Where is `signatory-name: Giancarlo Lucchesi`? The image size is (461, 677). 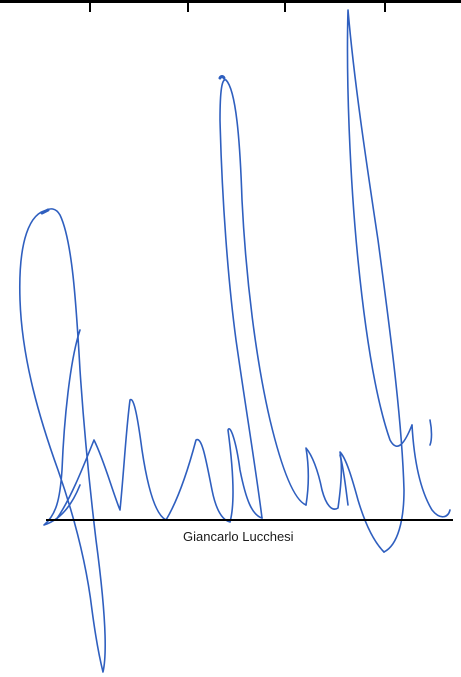
signatory-name: Giancarlo Lucchesi is located at coordinates (238, 536).